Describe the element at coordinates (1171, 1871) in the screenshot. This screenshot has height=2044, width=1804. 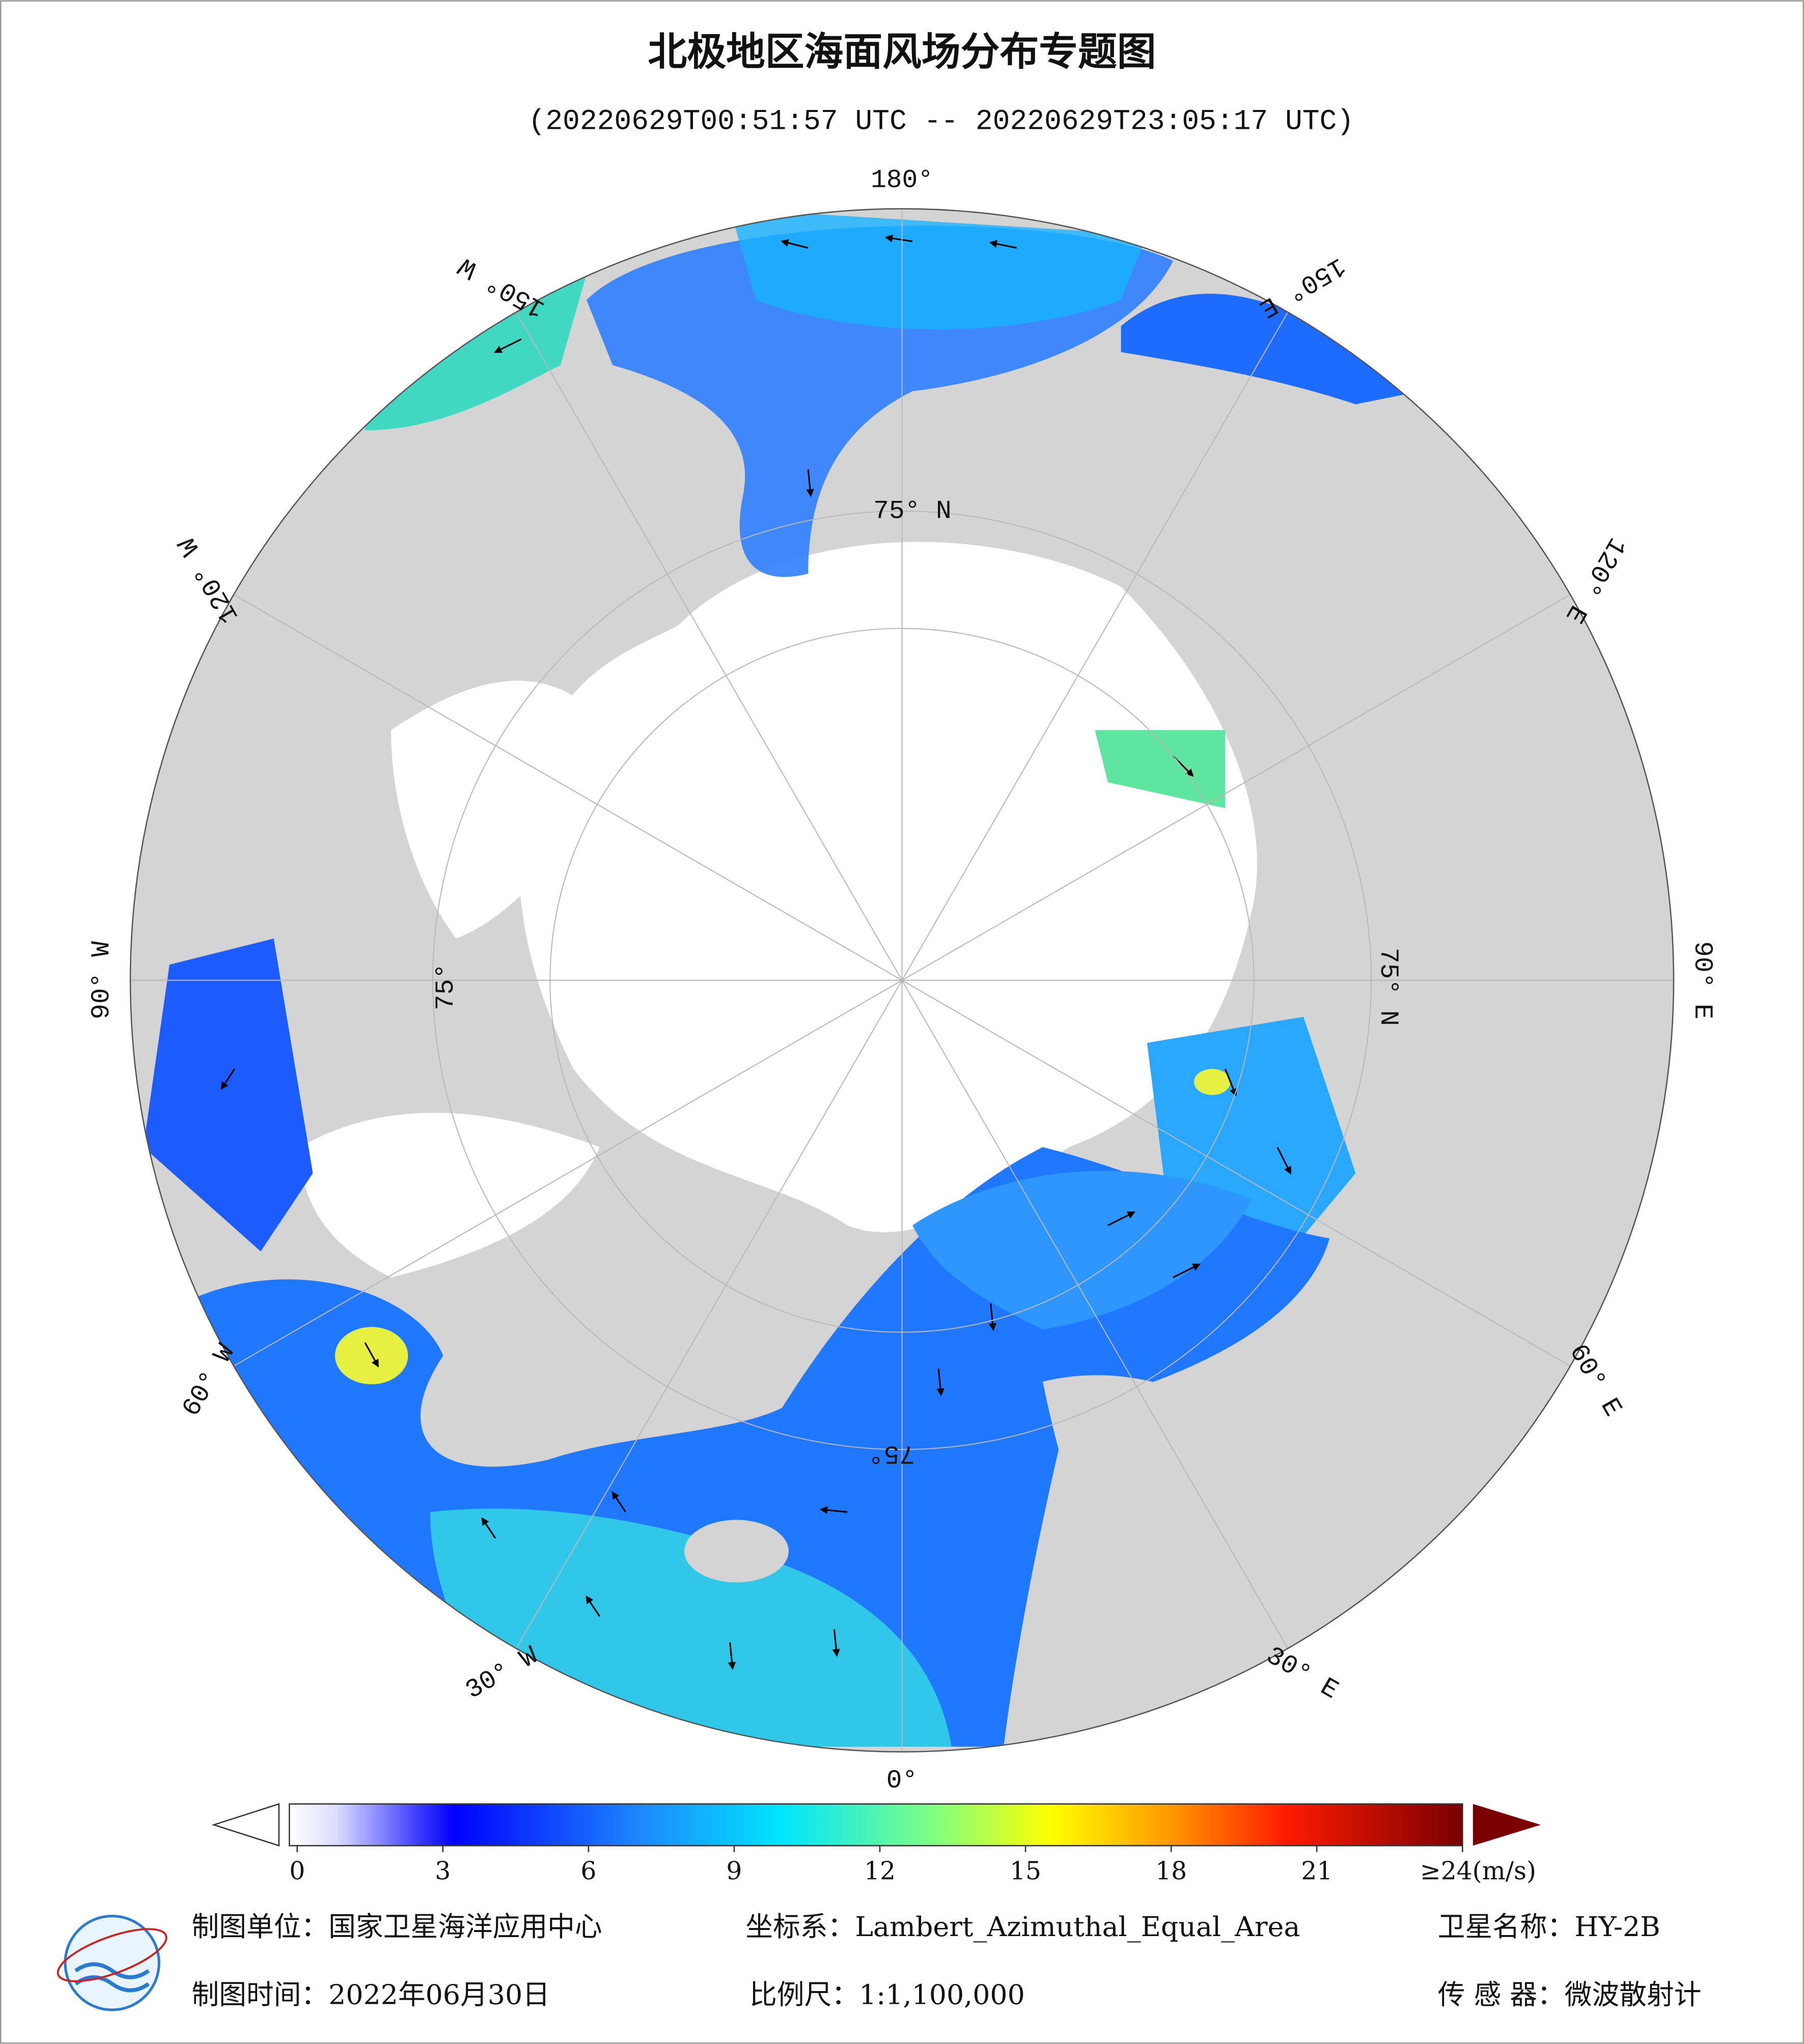
I see `colorbar-tick-label: 18` at that location.